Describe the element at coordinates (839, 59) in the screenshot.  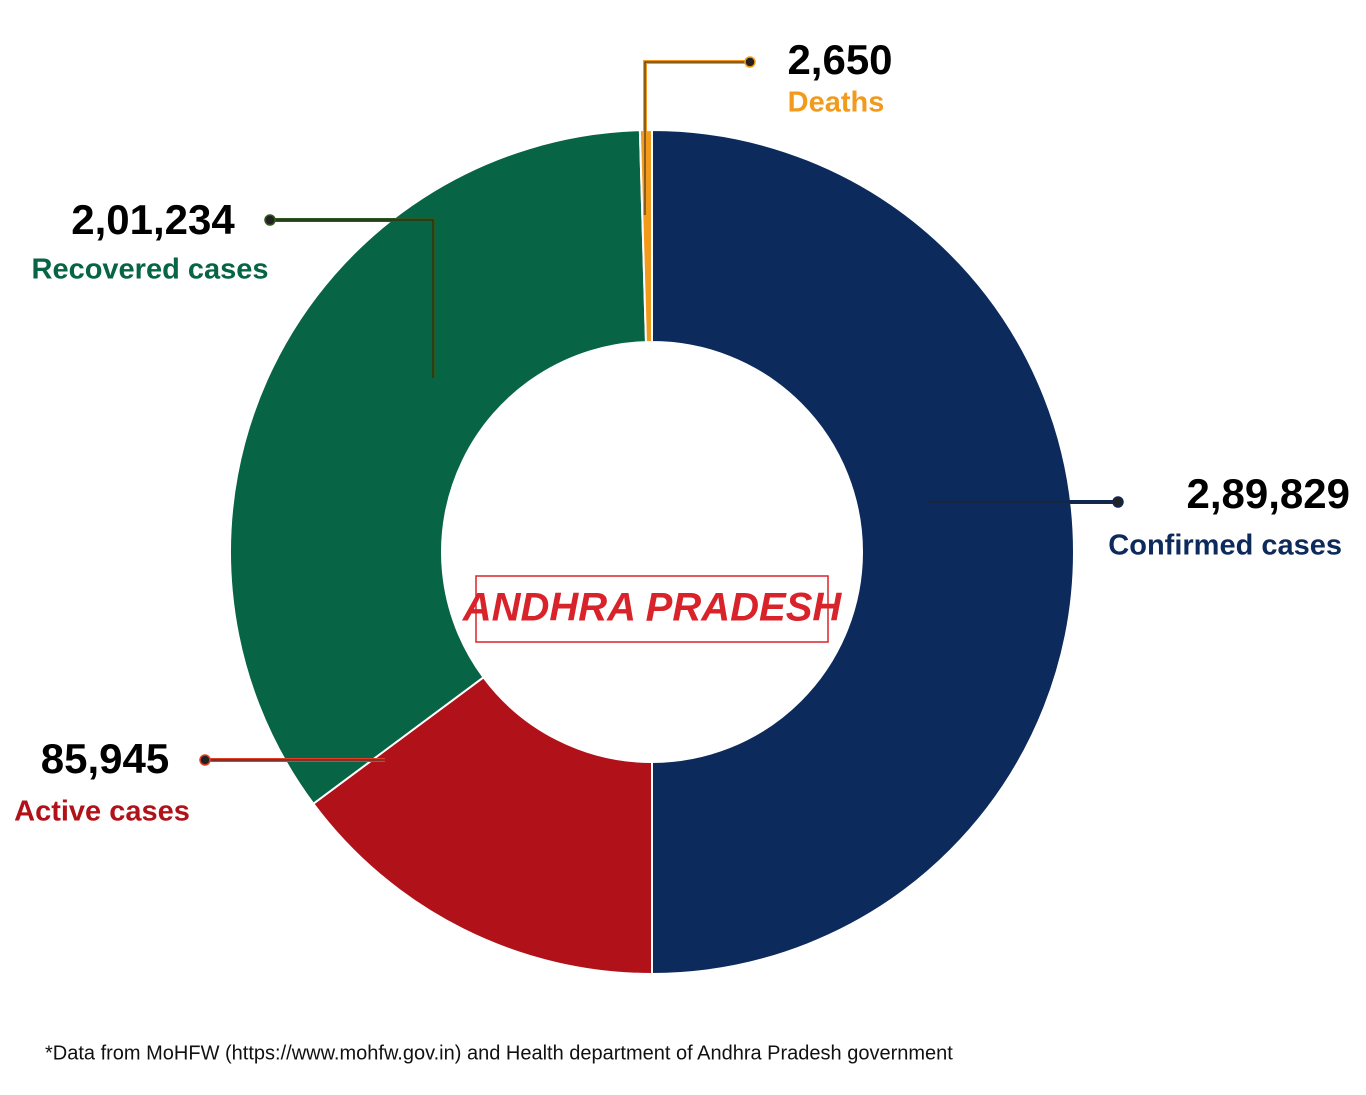
I see `value-label: 2,650` at that location.